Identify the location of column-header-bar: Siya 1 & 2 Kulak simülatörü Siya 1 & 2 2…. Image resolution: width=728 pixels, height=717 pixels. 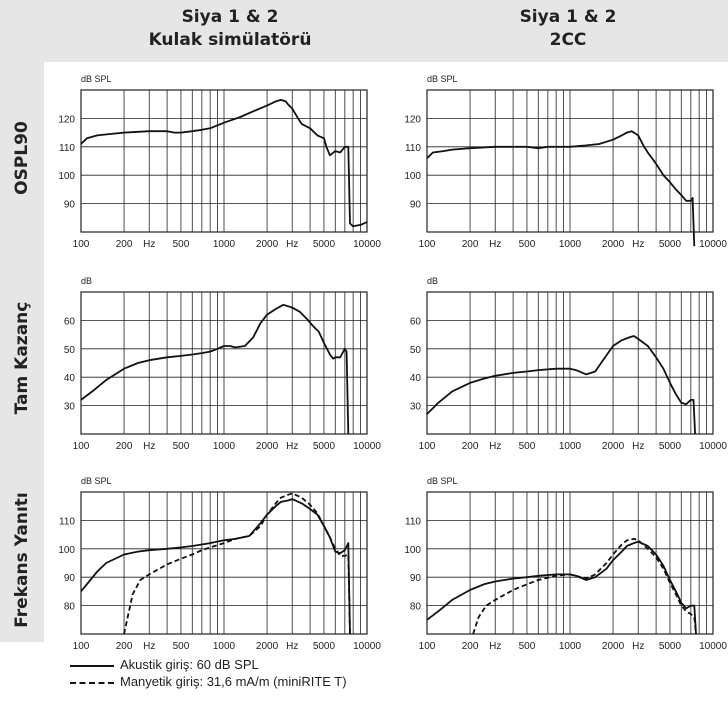
(364, 31).